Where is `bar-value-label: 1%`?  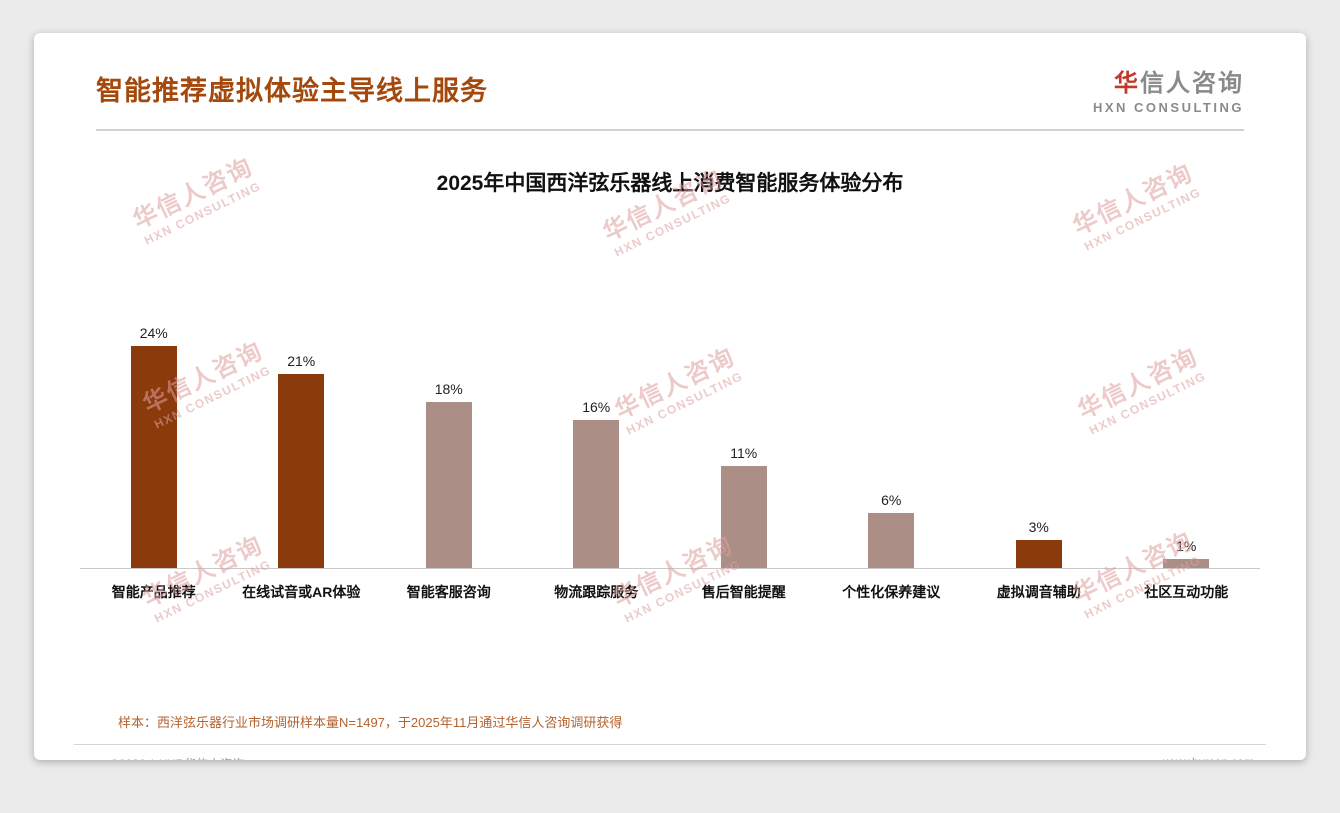 bar-value-label: 1% is located at coordinates (1186, 545).